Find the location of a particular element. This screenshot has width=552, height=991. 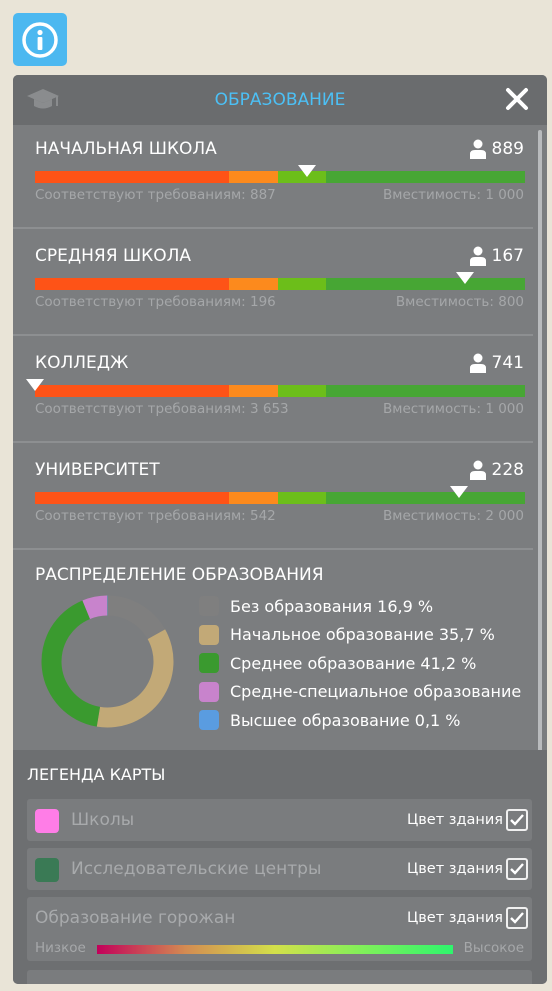

distribution-legend-item: Среднее образование 41,2 % is located at coordinates (360, 663).